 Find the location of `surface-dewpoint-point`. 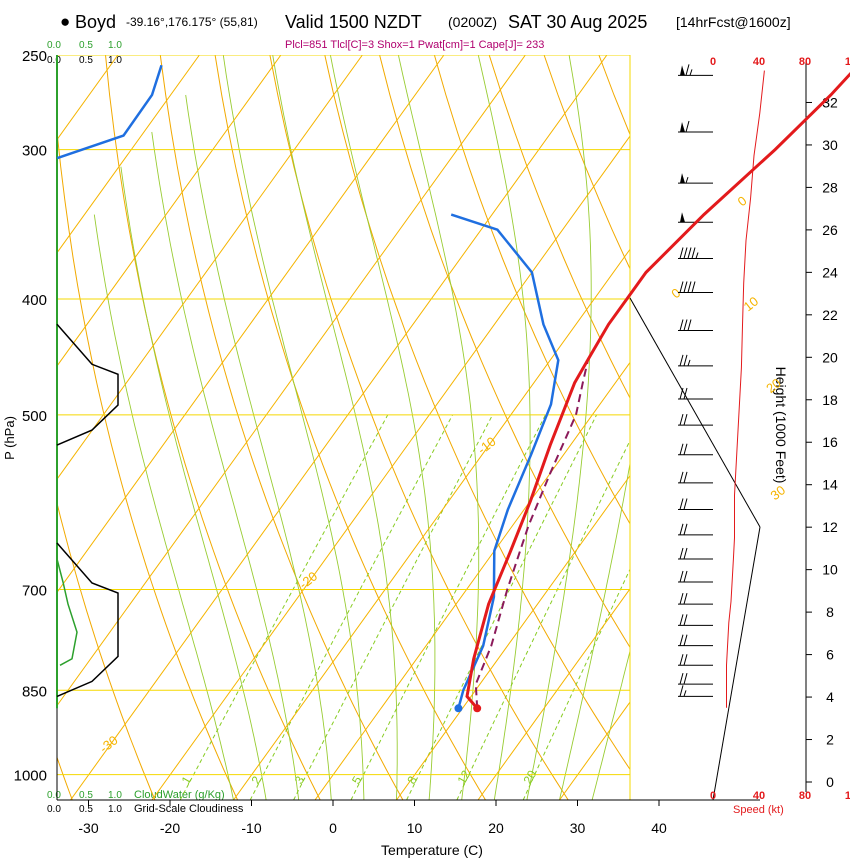

surface-dewpoint-point is located at coordinates (458, 708).